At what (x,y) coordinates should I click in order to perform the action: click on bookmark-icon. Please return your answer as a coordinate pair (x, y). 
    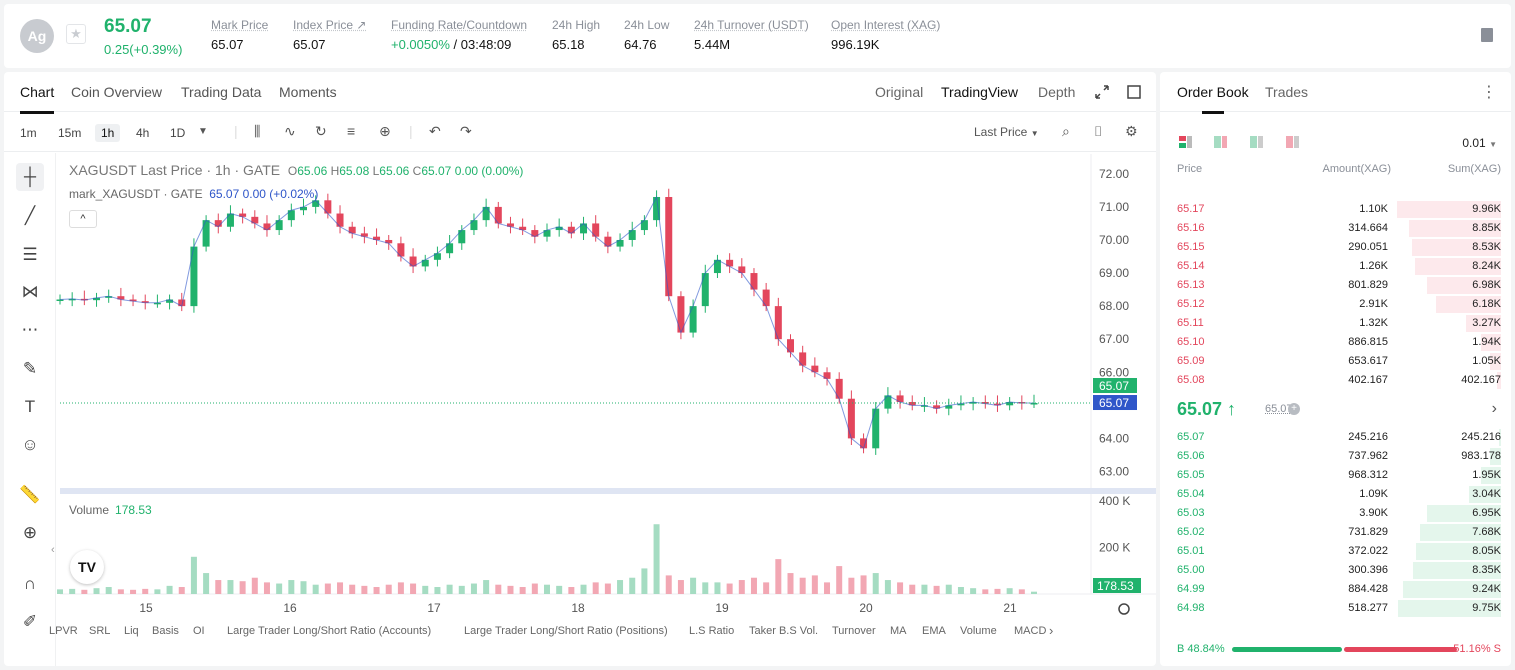
    Looking at the image, I should click on (1487, 35).